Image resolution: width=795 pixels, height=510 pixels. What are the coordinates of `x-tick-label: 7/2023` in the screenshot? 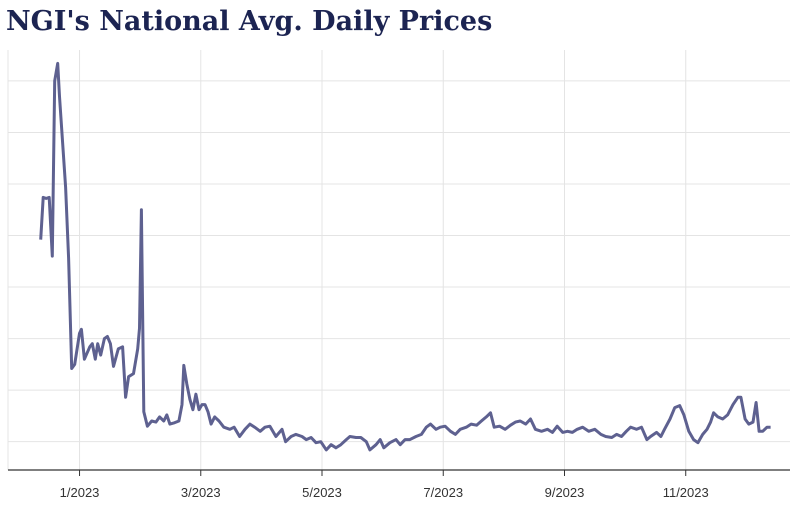 It's located at (443, 492).